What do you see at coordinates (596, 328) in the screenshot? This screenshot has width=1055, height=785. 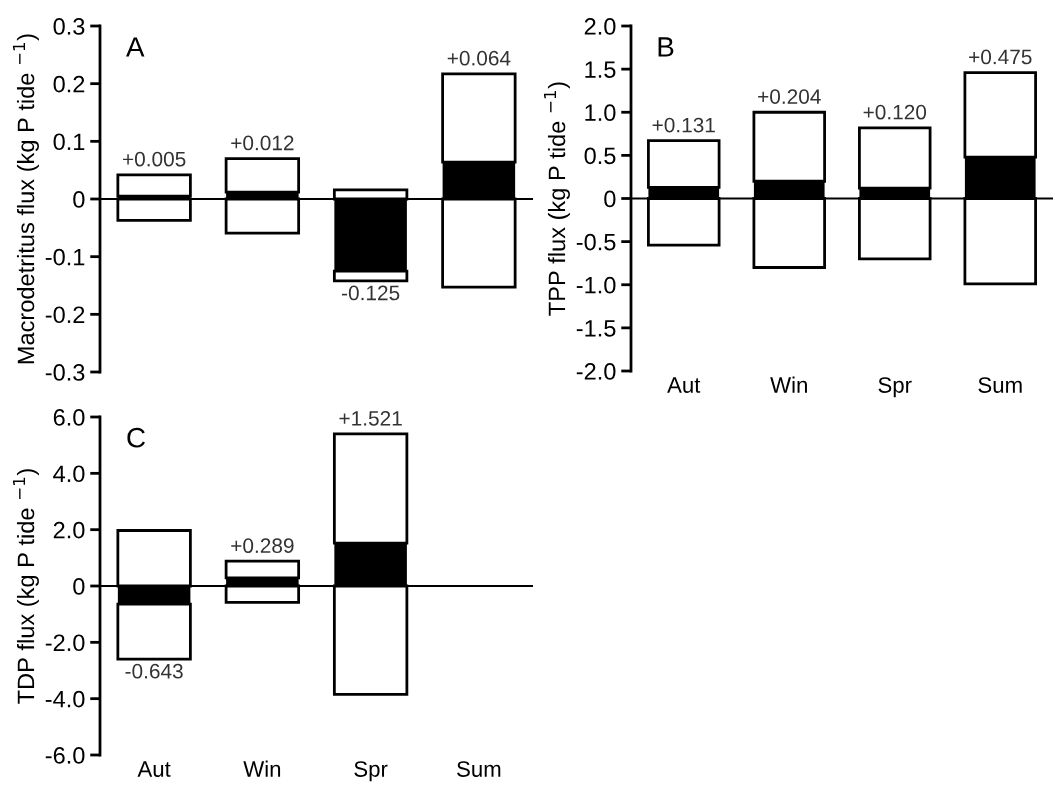 I see `y-tick-label: -1.5` at bounding box center [596, 328].